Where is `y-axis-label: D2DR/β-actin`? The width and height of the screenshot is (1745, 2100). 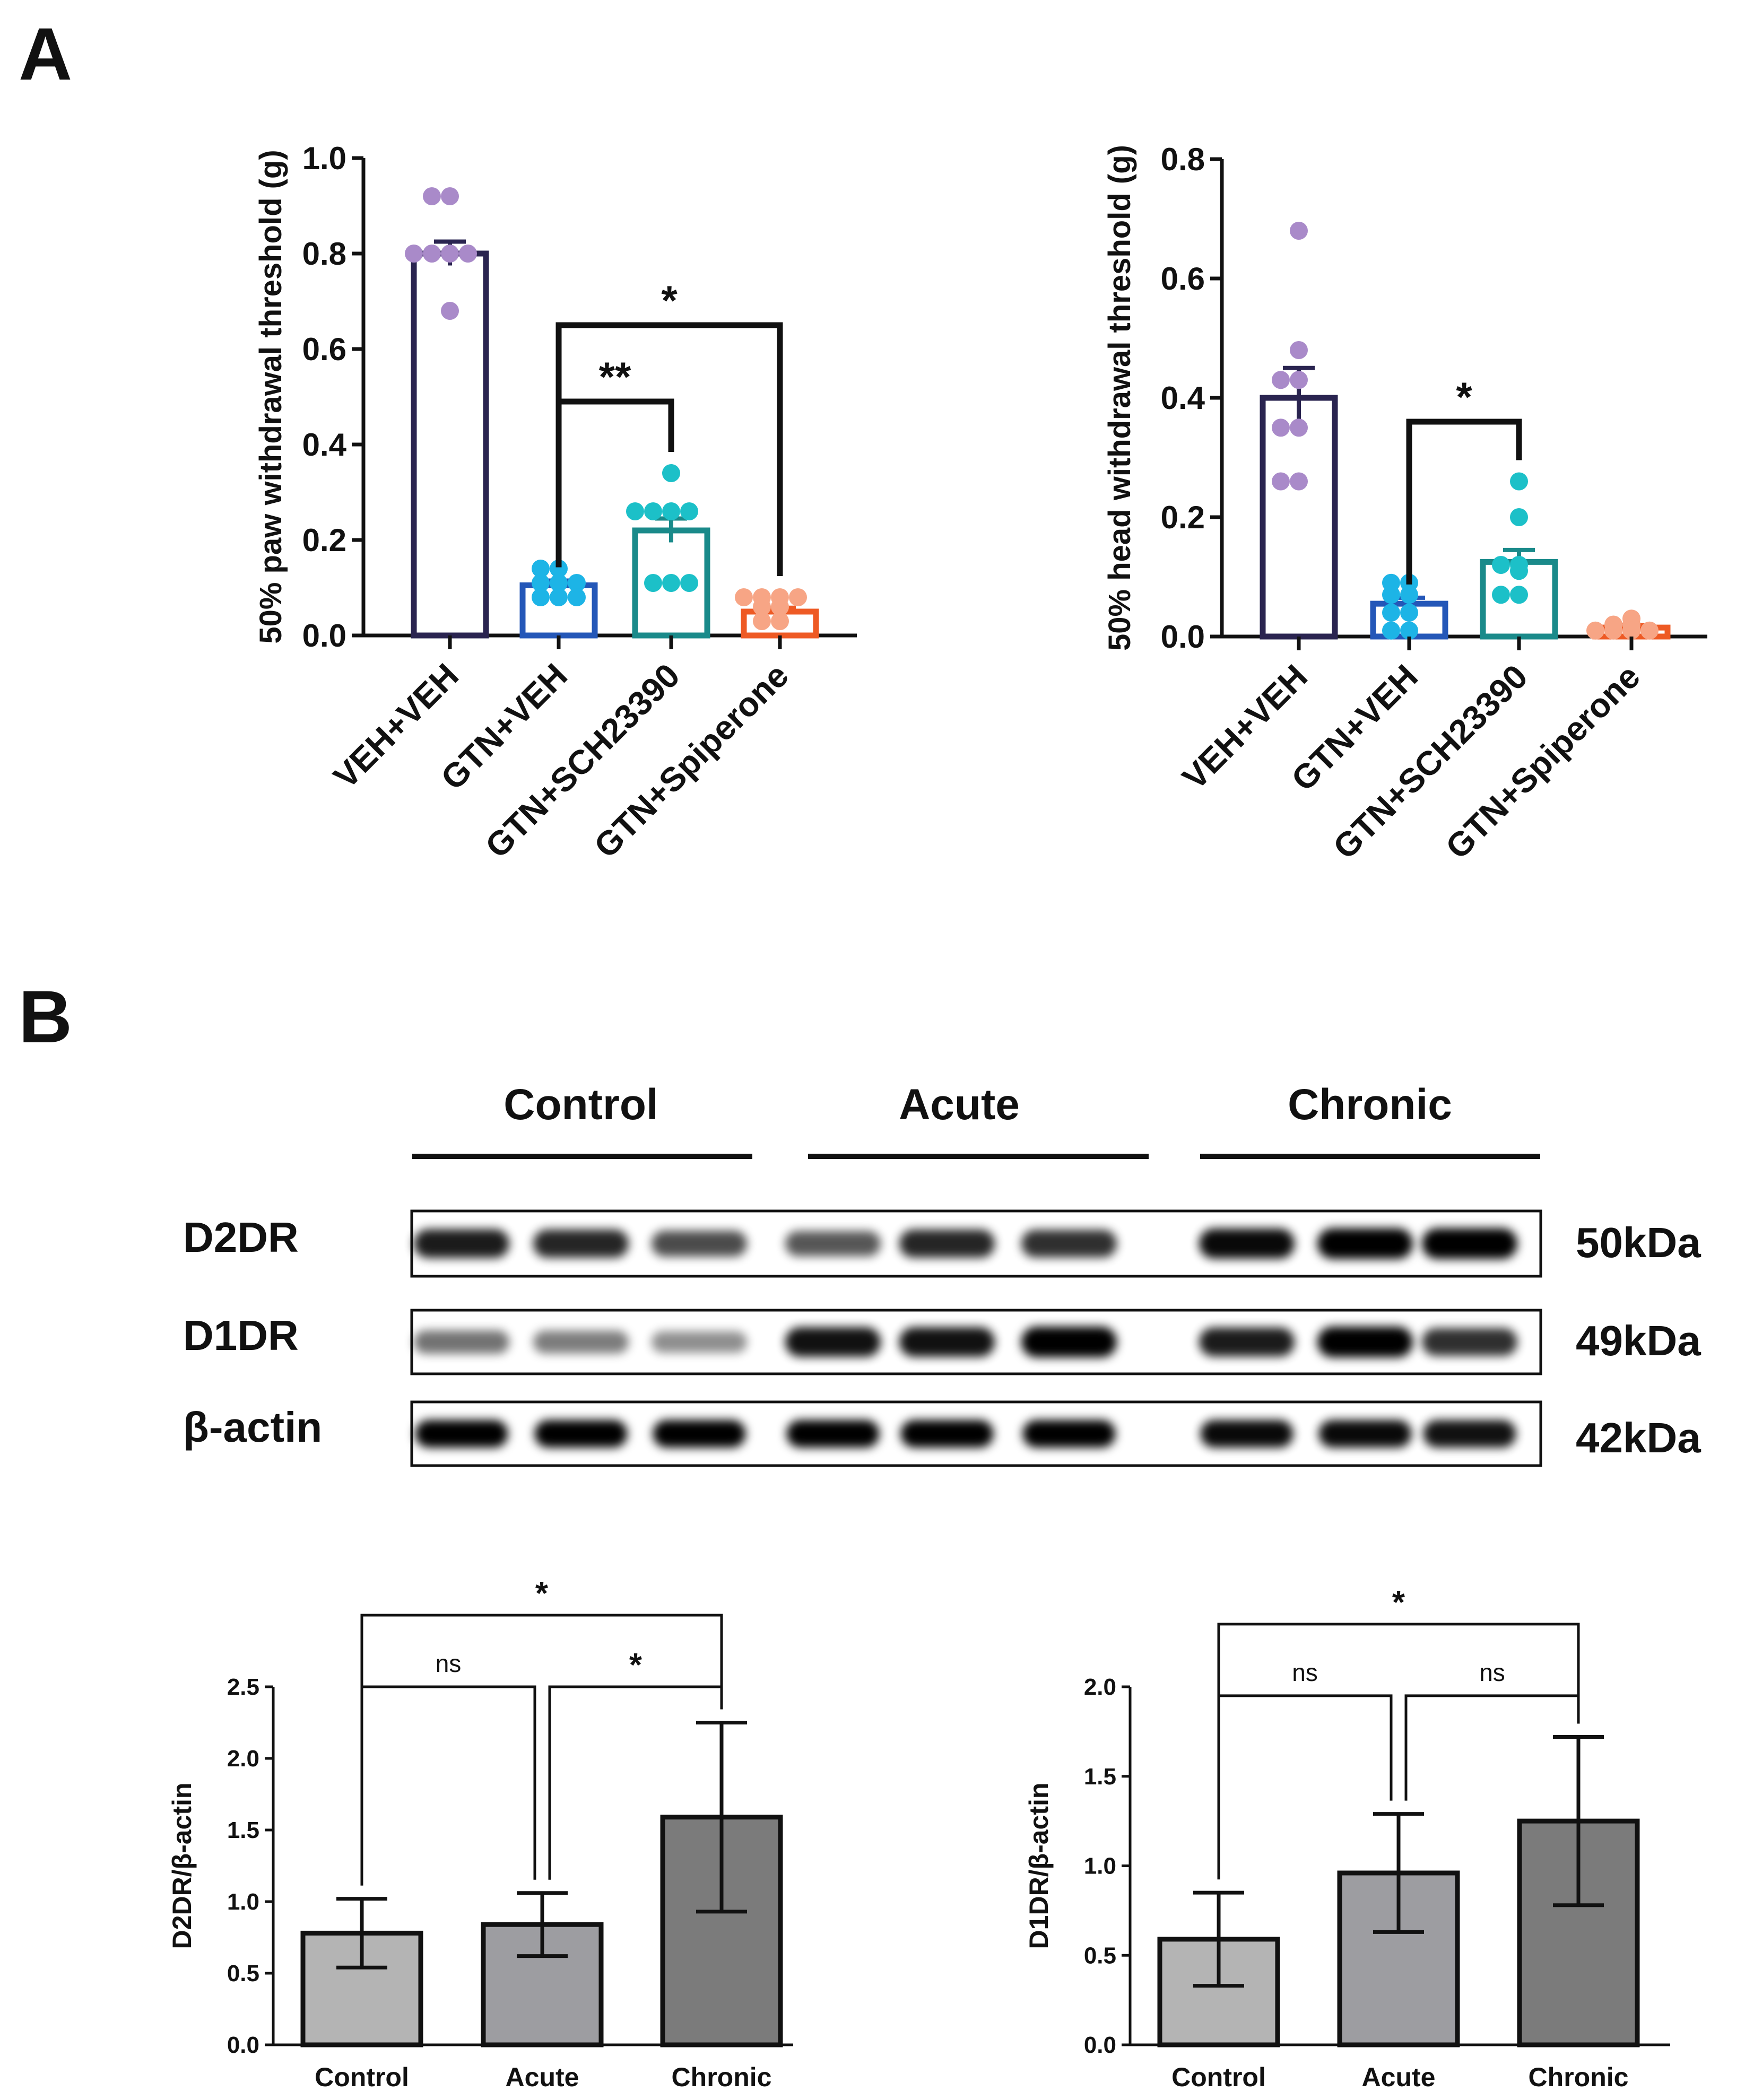 y-axis-label: D2DR/β-actin is located at coordinates (182, 1866).